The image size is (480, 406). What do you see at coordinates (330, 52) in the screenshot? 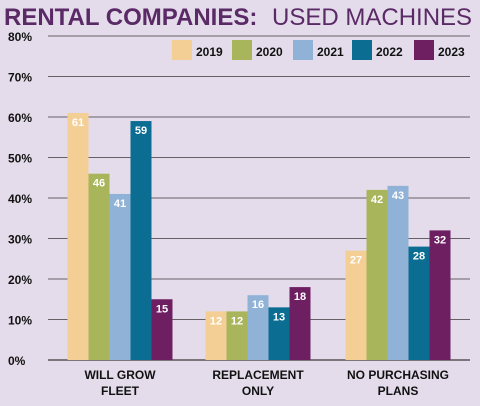
I see `legend-label: 2021` at bounding box center [330, 52].